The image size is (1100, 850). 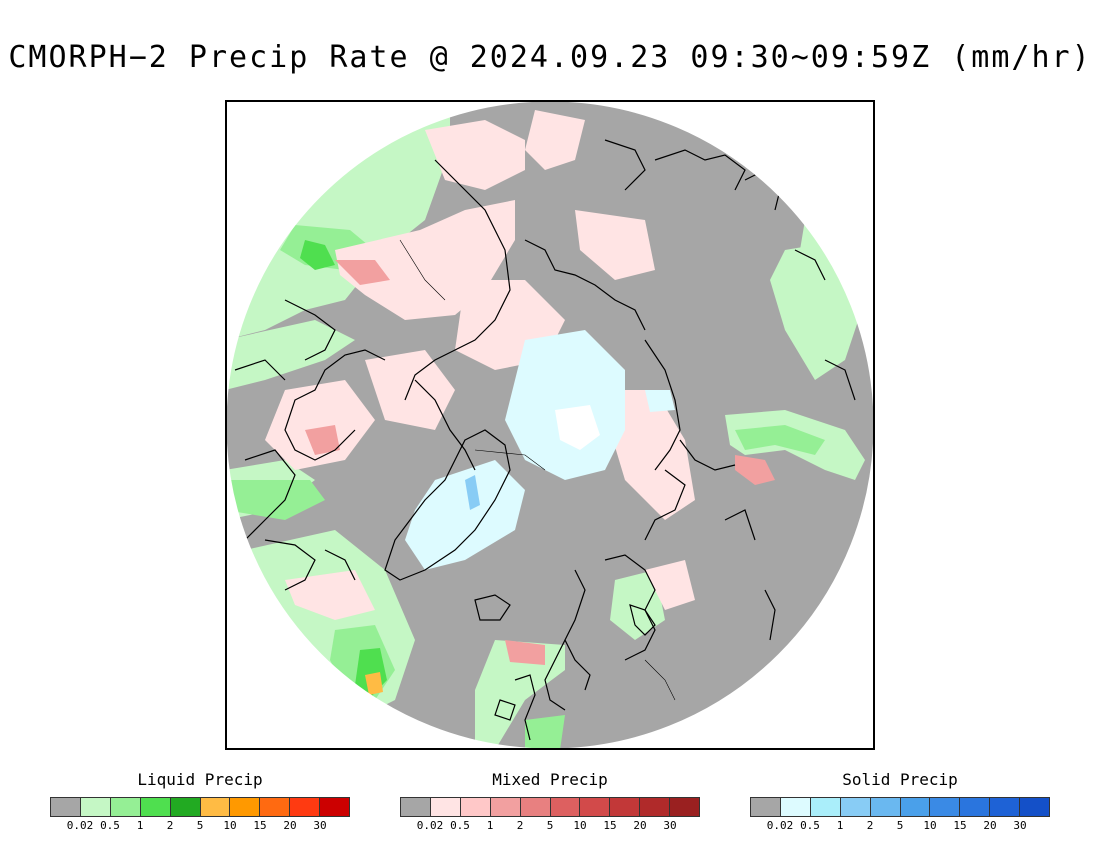 I want to click on legend-title: Solid Precip, so click(x=900, y=779).